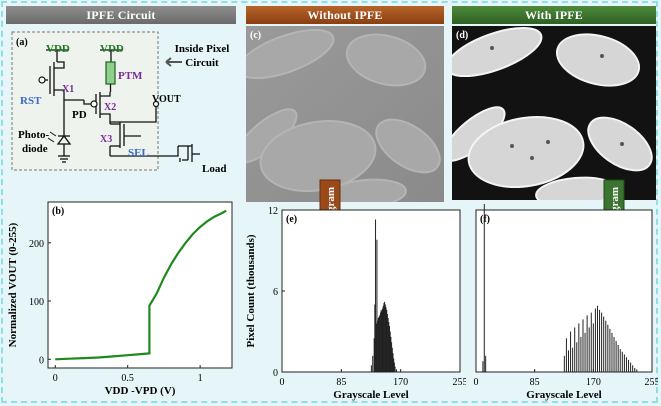  Describe the element at coordinates (106, 139) in the screenshot. I see `x3-label: X3` at that location.